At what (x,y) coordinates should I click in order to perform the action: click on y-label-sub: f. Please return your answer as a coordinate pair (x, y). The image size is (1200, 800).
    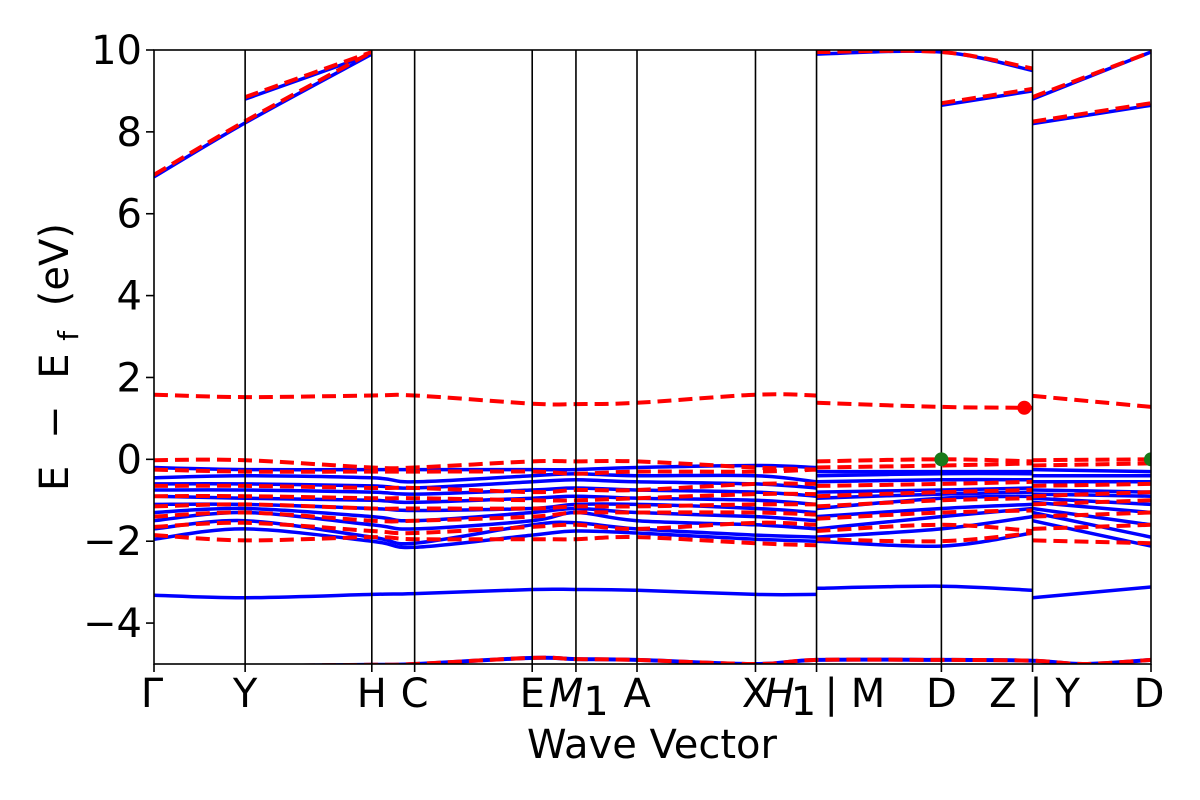
    Looking at the image, I should click on (68, 335).